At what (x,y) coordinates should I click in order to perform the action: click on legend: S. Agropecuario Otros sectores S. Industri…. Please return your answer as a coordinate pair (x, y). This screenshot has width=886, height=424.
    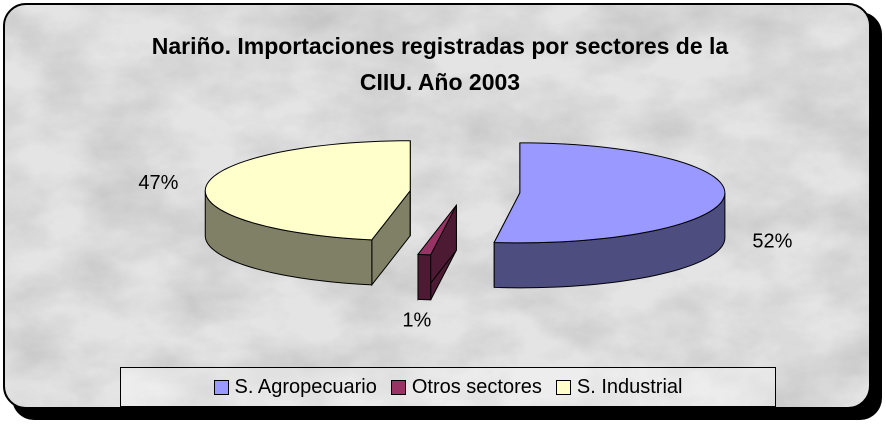
    Looking at the image, I should click on (448, 387).